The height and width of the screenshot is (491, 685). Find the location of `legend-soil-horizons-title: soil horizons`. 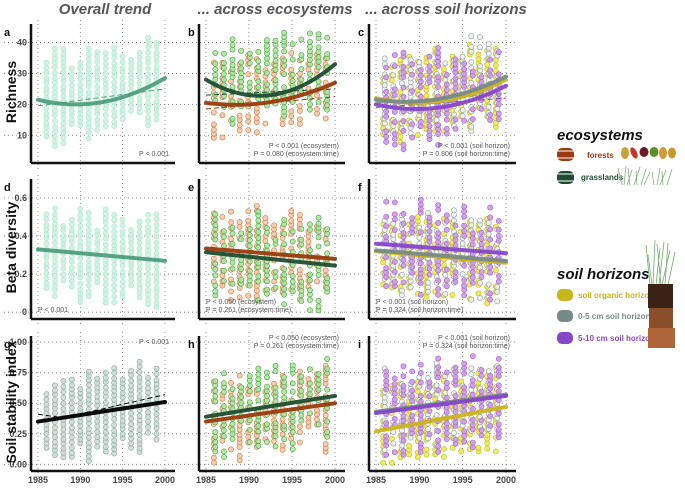

legend-soil-horizons-title: soil horizons is located at coordinates (603, 274).